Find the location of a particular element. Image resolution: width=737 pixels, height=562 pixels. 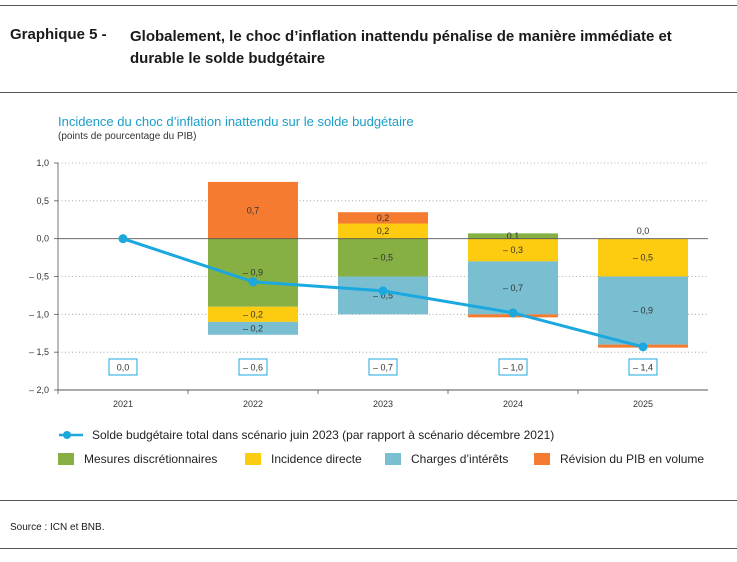

header-divider is located at coordinates (368, 92).